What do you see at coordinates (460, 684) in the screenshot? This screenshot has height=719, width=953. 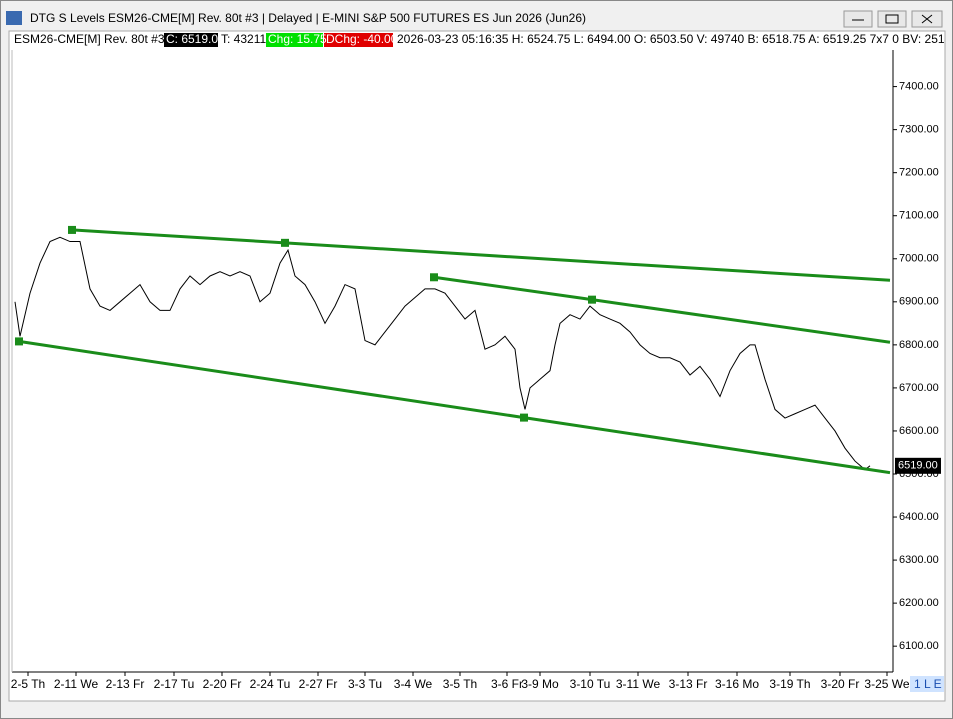 I see `x-tick-label: 3-5 Th` at bounding box center [460, 684].